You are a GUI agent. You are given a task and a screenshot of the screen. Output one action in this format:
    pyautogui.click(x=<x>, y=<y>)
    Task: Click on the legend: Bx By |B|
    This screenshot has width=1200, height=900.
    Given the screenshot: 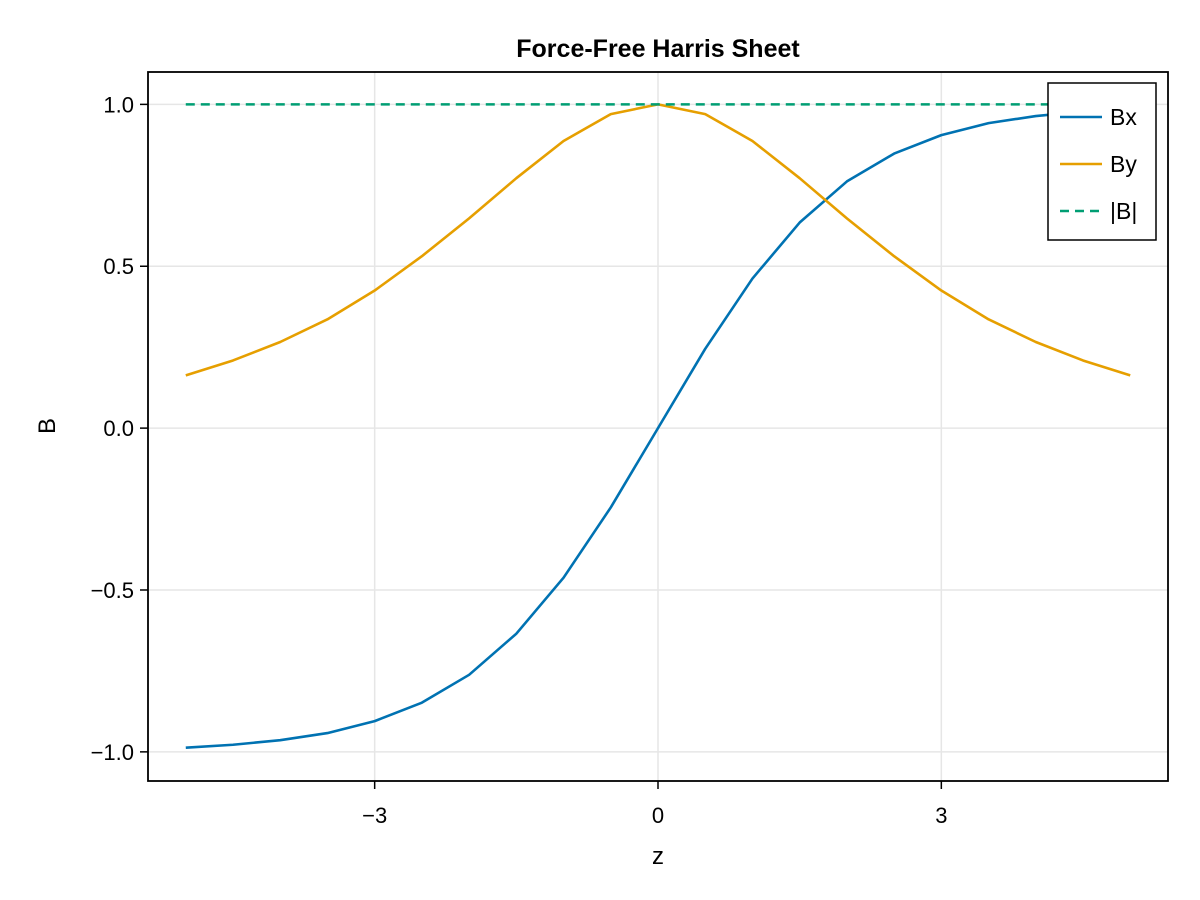 What is the action you would take?
    pyautogui.click(x=1102, y=161)
    